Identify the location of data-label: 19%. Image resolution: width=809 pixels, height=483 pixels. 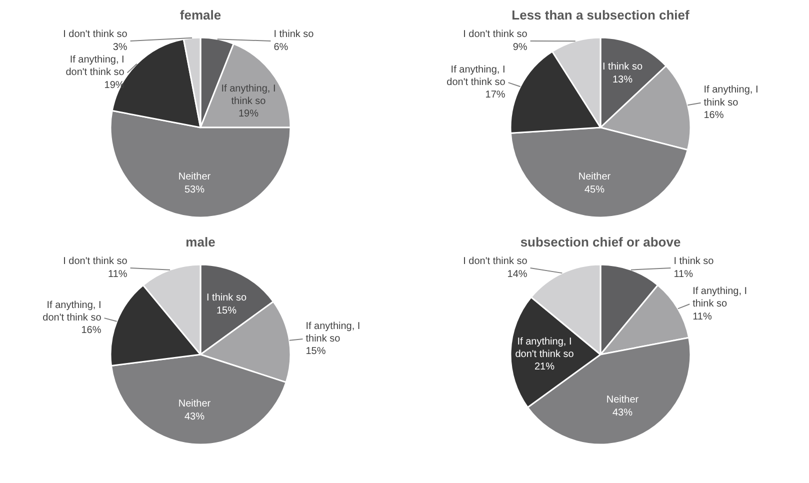
(248, 114).